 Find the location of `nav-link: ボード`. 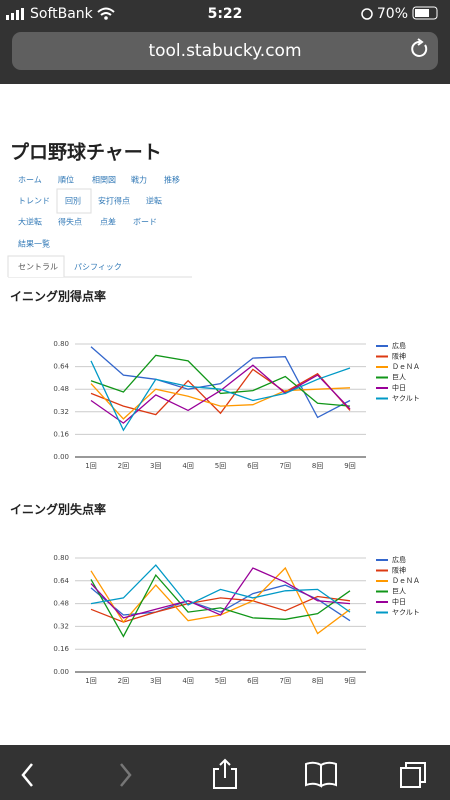

nav-link: ボード is located at coordinates (145, 222).